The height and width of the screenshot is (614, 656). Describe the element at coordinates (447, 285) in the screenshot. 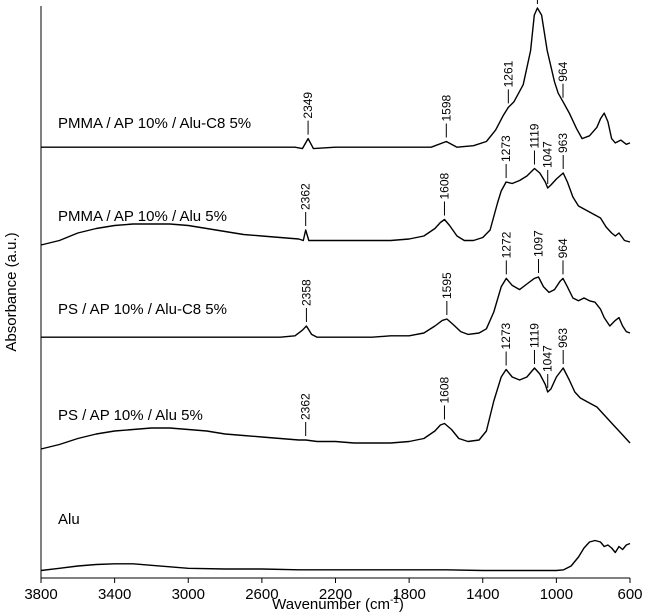

I see `peak-label: 1595` at that location.